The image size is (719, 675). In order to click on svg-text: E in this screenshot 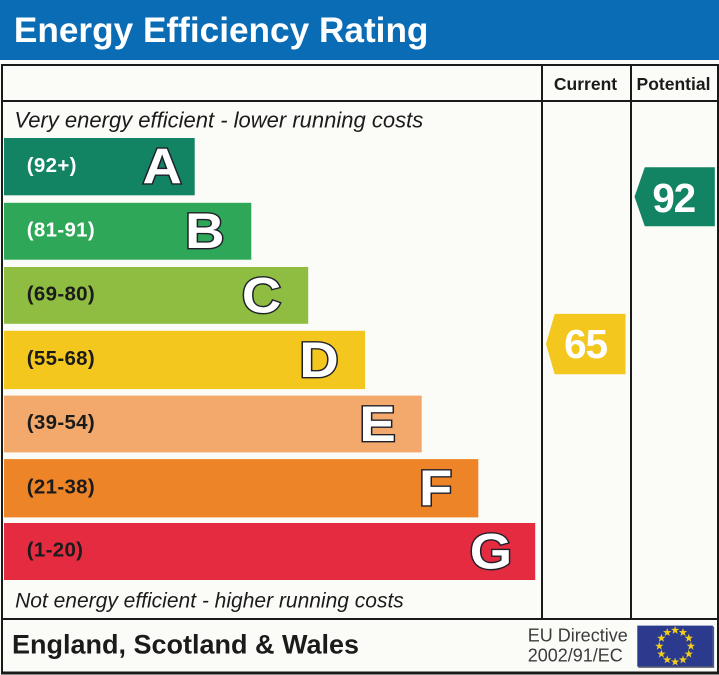, I will do `click(377, 424)`.